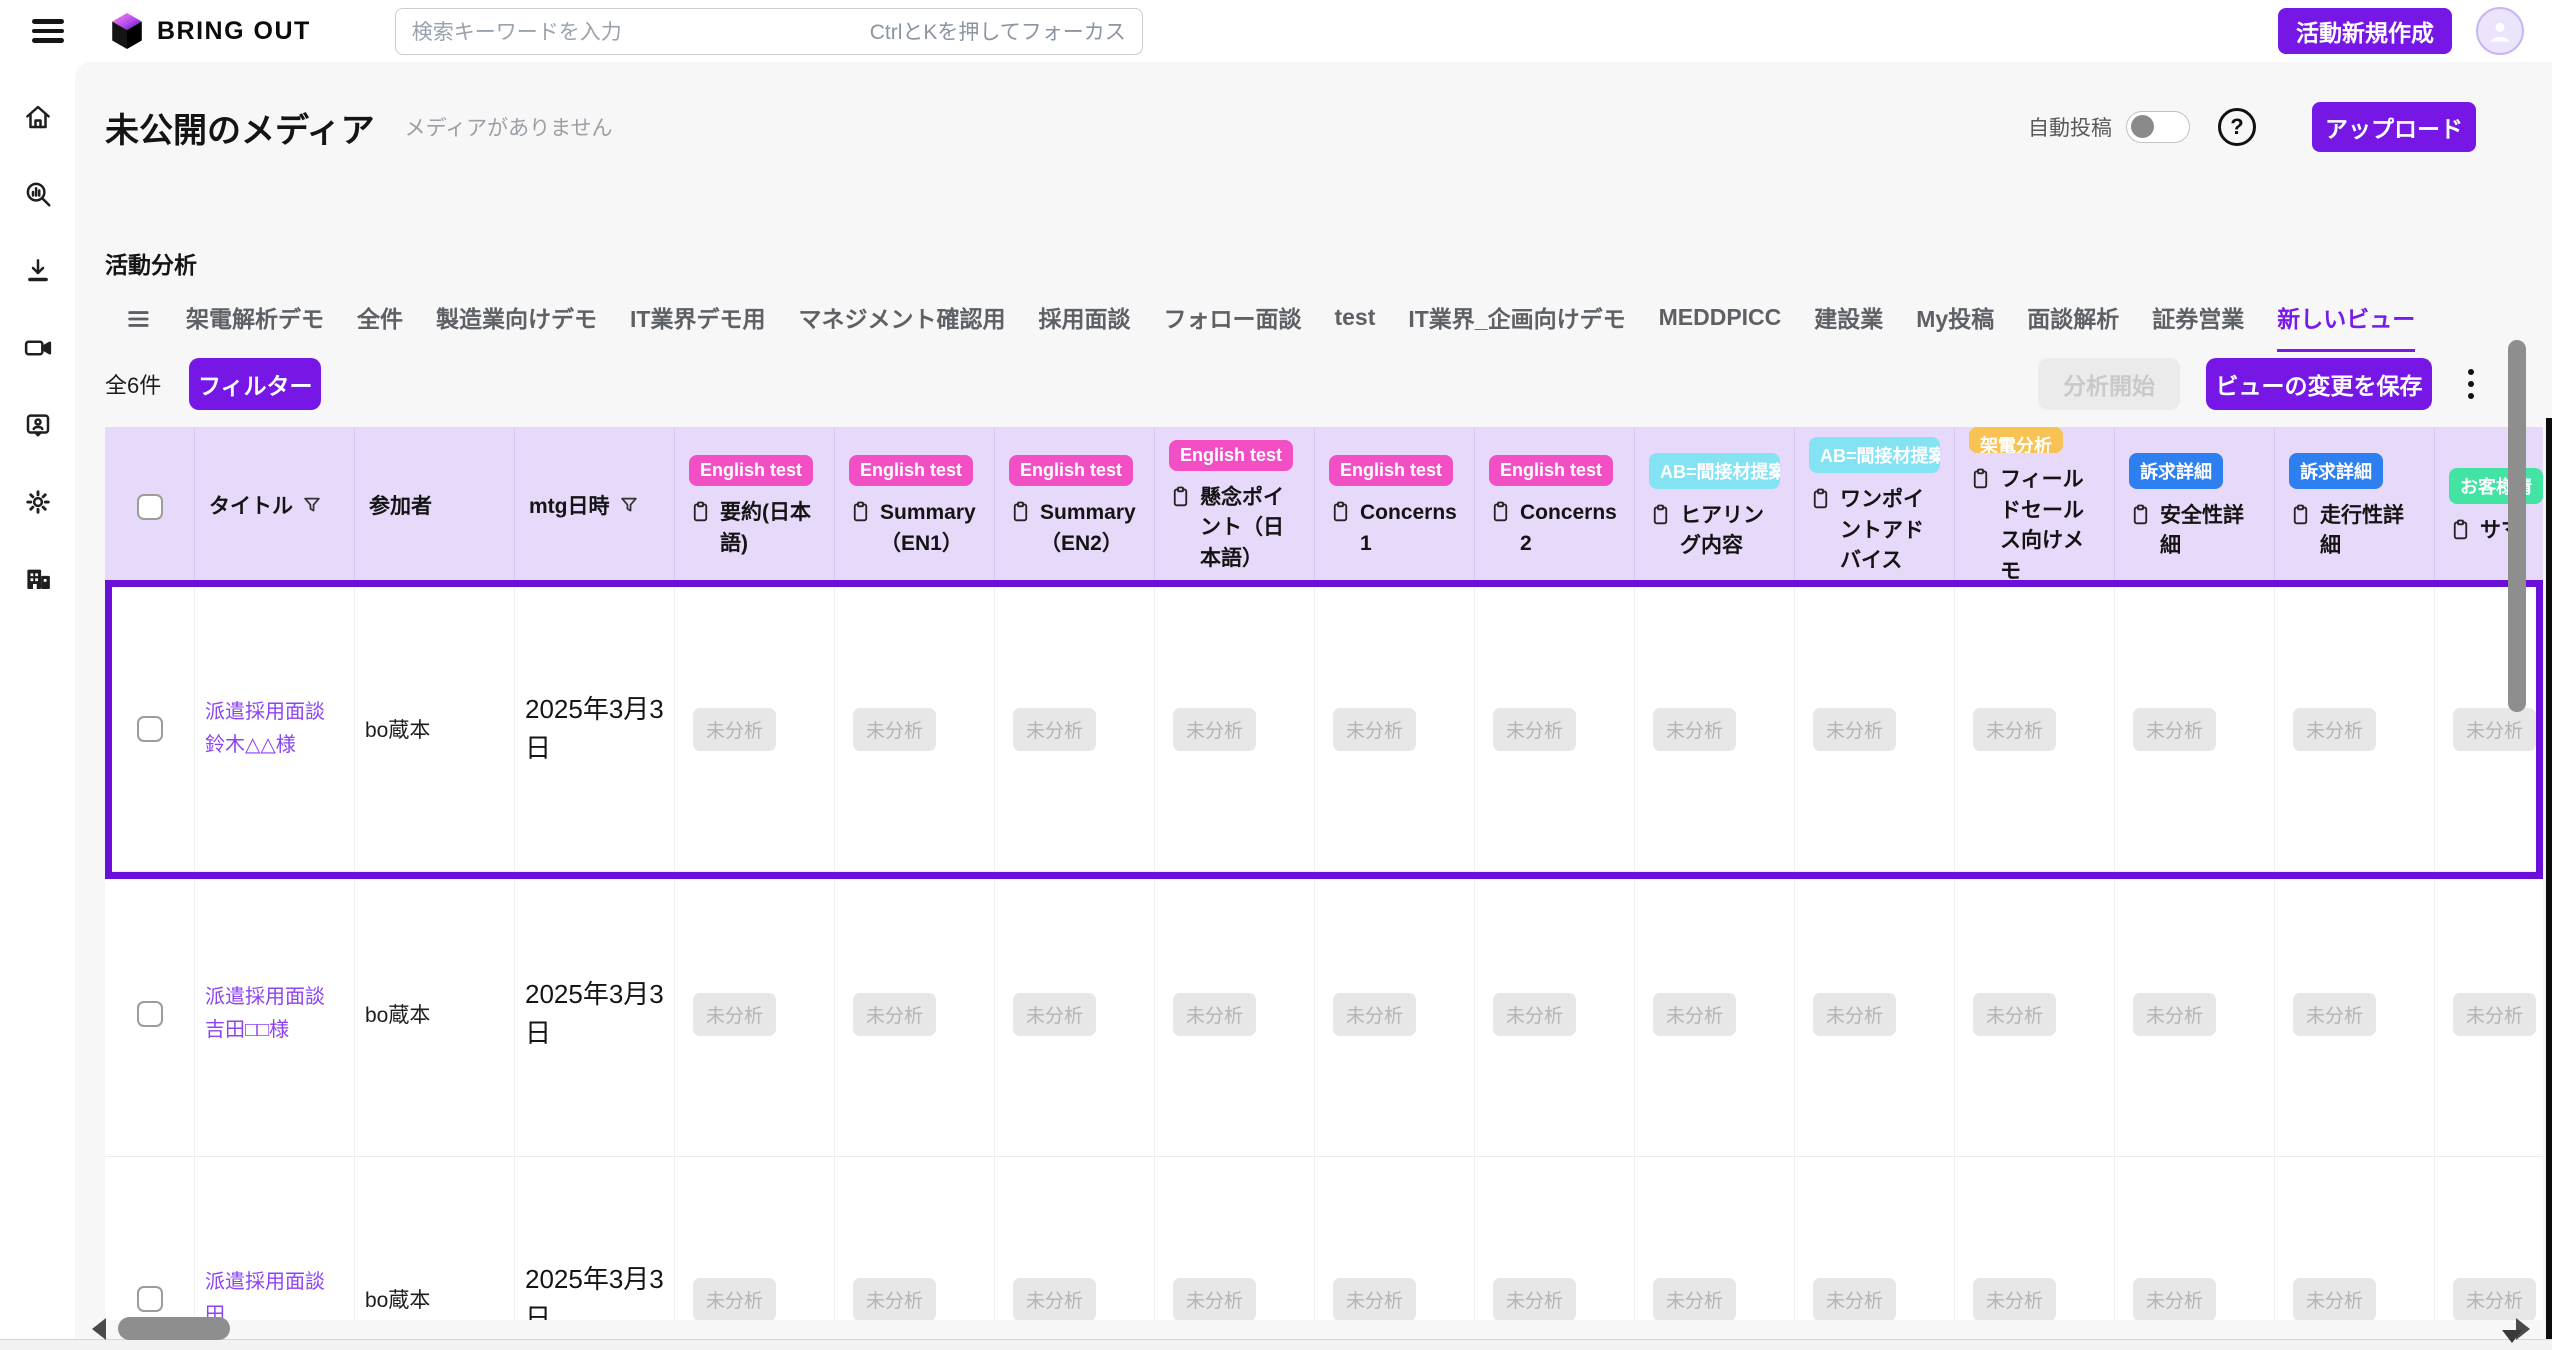 The image size is (2552, 1350). Describe the element at coordinates (265, 1295) in the screenshot. I see `media-title-link: 派遣採用面談 田` at that location.